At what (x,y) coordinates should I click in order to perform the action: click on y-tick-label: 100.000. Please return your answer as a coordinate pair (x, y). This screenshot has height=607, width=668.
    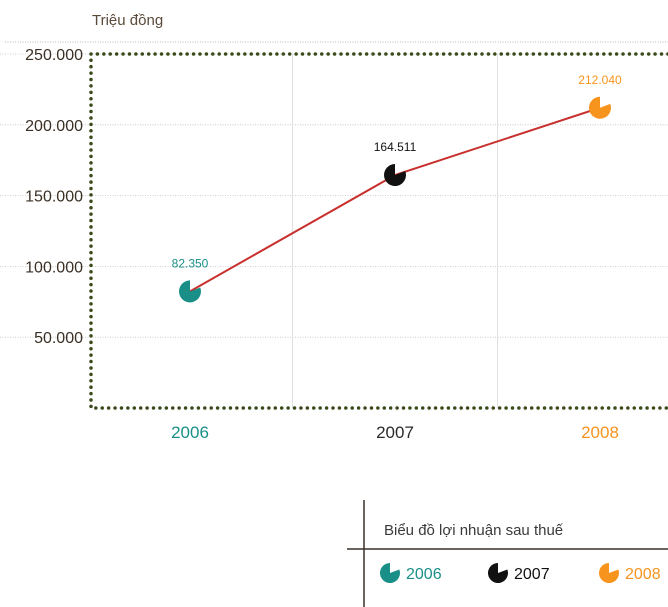
    Looking at the image, I should click on (54, 267).